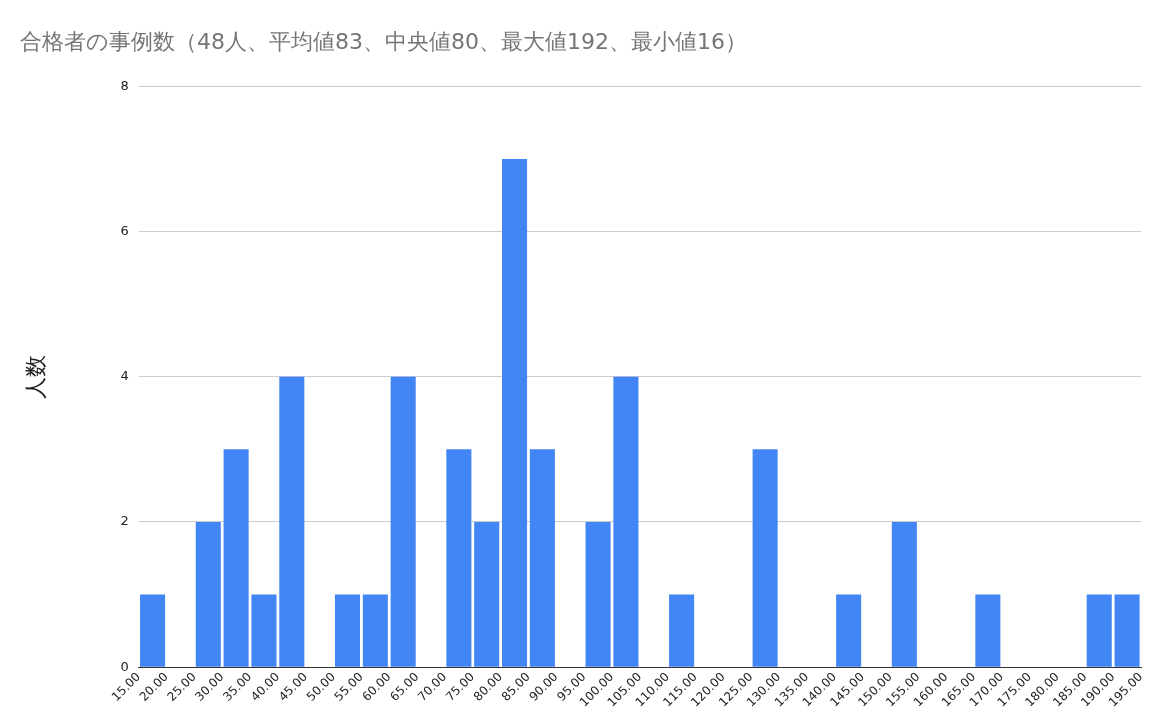 This screenshot has height=723, width=1171. What do you see at coordinates (124, 376) in the screenshot?
I see `y-tick-label: 4` at bounding box center [124, 376].